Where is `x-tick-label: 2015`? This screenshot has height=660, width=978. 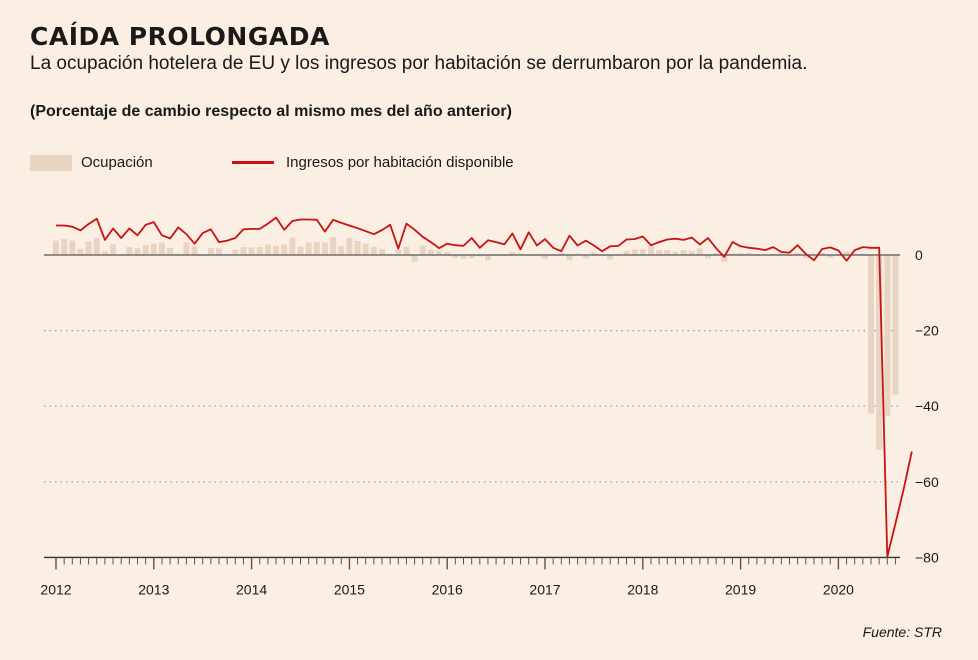
x-tick-label: 2015 is located at coordinates (349, 589).